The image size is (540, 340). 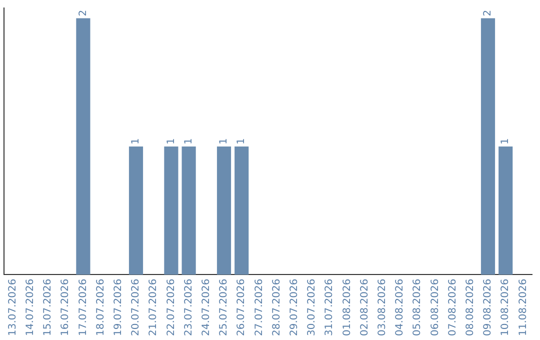 I want to click on x-tick-label: 13.07.2026, so click(x=12, y=307).